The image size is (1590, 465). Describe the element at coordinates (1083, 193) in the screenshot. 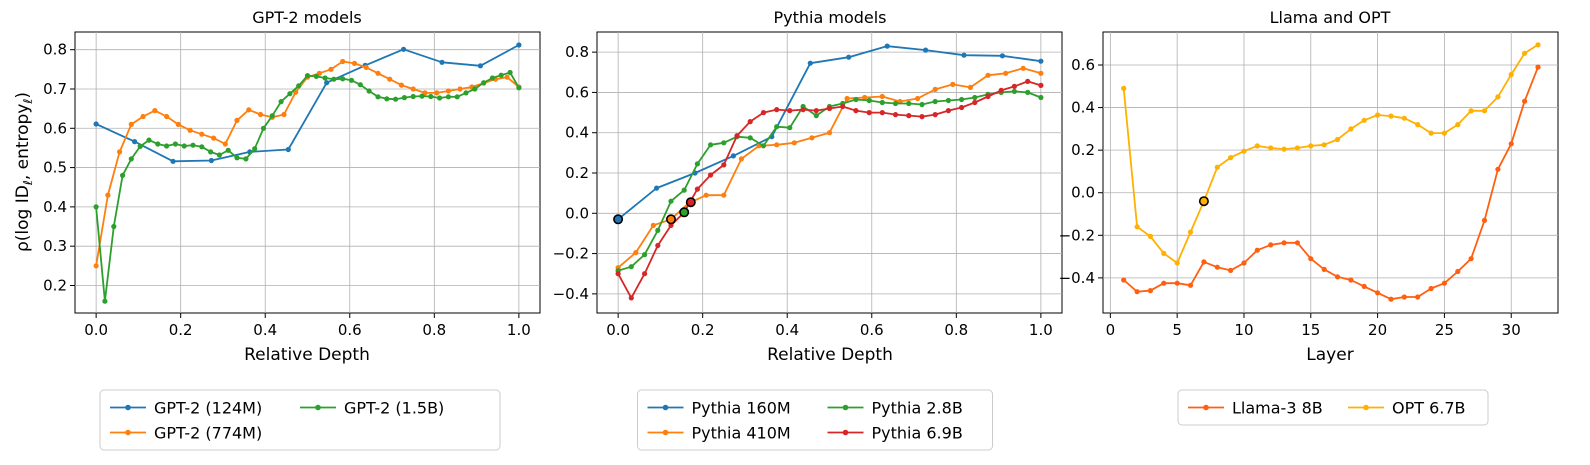

I see `y-tick-label: 0.0` at that location.